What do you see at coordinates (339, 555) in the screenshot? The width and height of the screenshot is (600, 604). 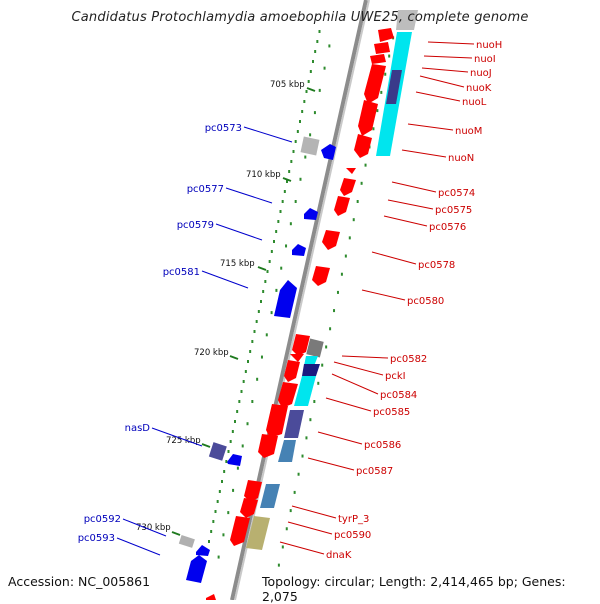 I see `gene-label-right: dnaK` at bounding box center [339, 555].